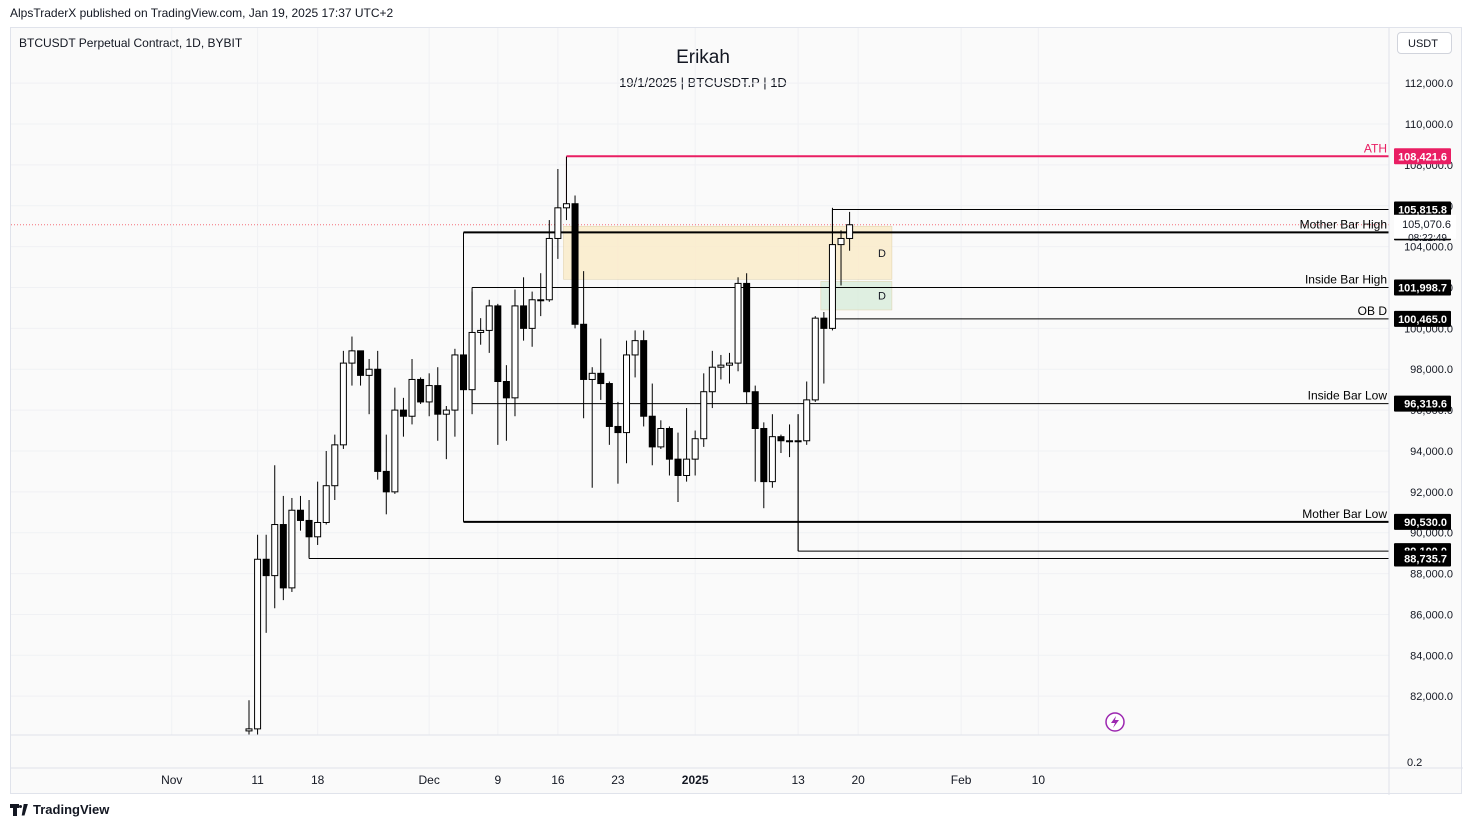  Describe the element at coordinates (1343, 224) in the screenshot. I see `mother-bar-high-label: Mother Bar High` at that location.